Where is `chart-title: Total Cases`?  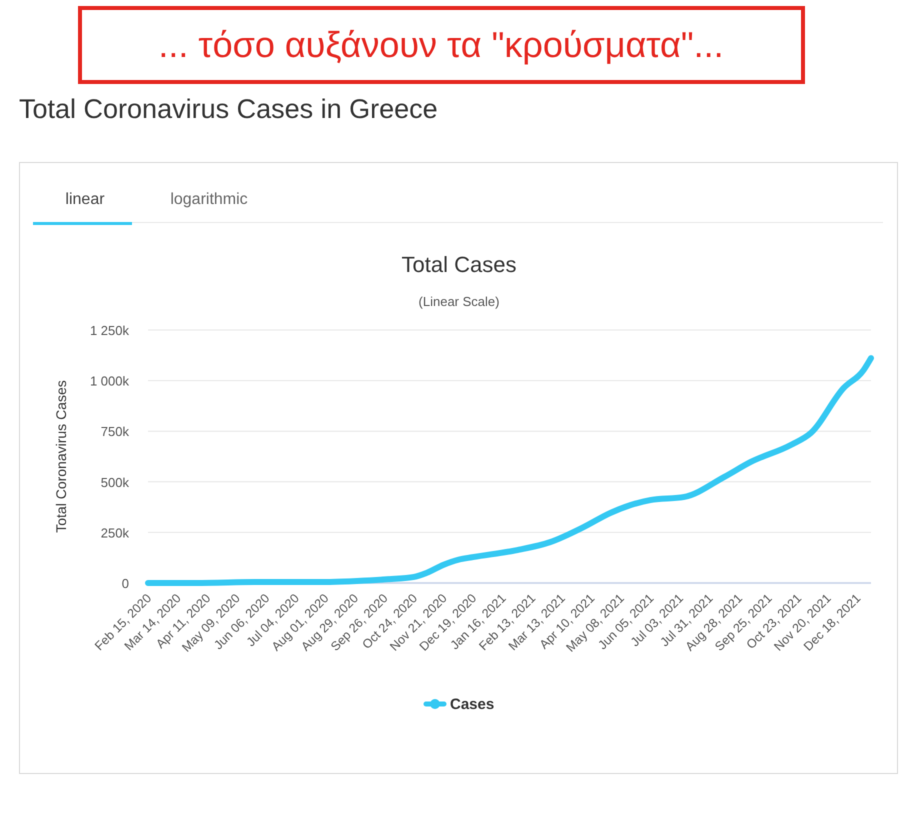 chart-title: Total Cases is located at coordinates (459, 264).